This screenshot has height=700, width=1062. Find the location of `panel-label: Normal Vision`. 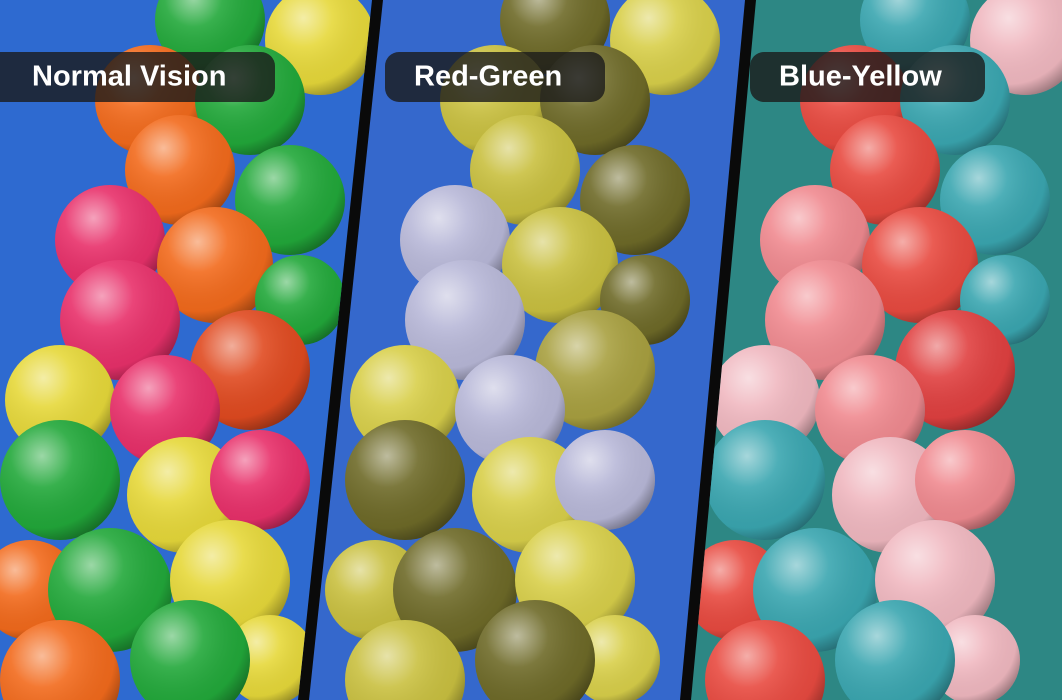

panel-label: Normal Vision is located at coordinates (129, 77).